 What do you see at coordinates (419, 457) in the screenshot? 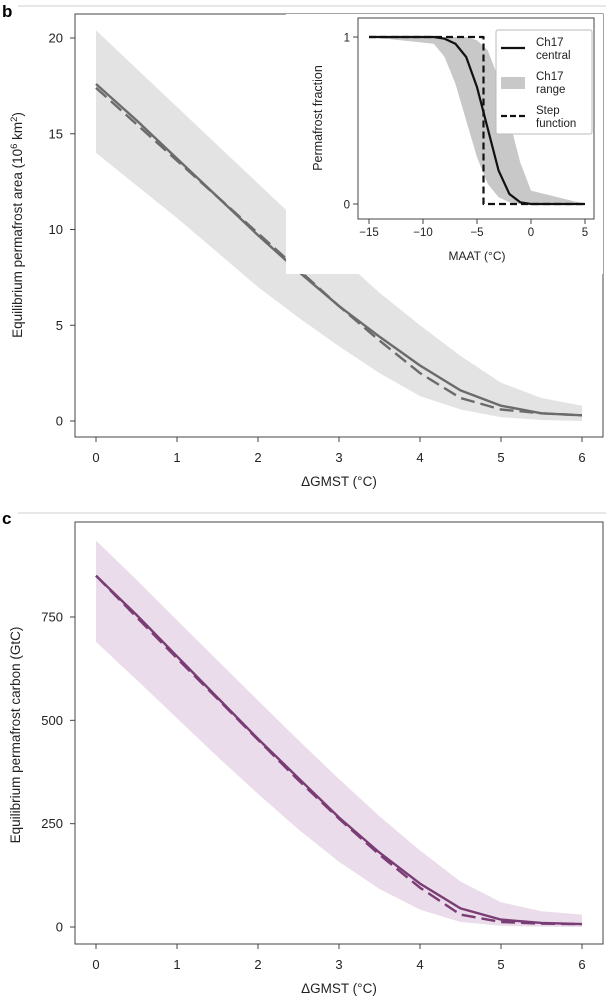
I see `panel-b-x-tick-label: 4` at bounding box center [419, 457].